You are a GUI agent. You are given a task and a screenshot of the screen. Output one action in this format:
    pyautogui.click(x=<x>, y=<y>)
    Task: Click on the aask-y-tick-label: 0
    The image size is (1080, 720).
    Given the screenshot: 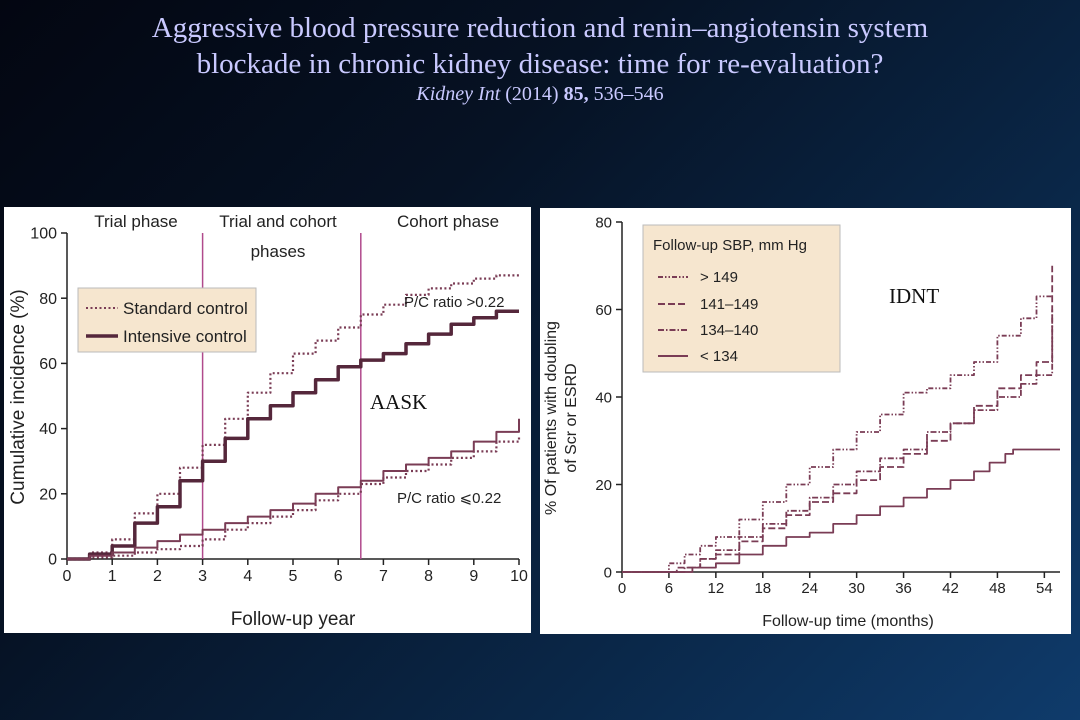 What is the action you would take?
    pyautogui.click(x=52, y=560)
    